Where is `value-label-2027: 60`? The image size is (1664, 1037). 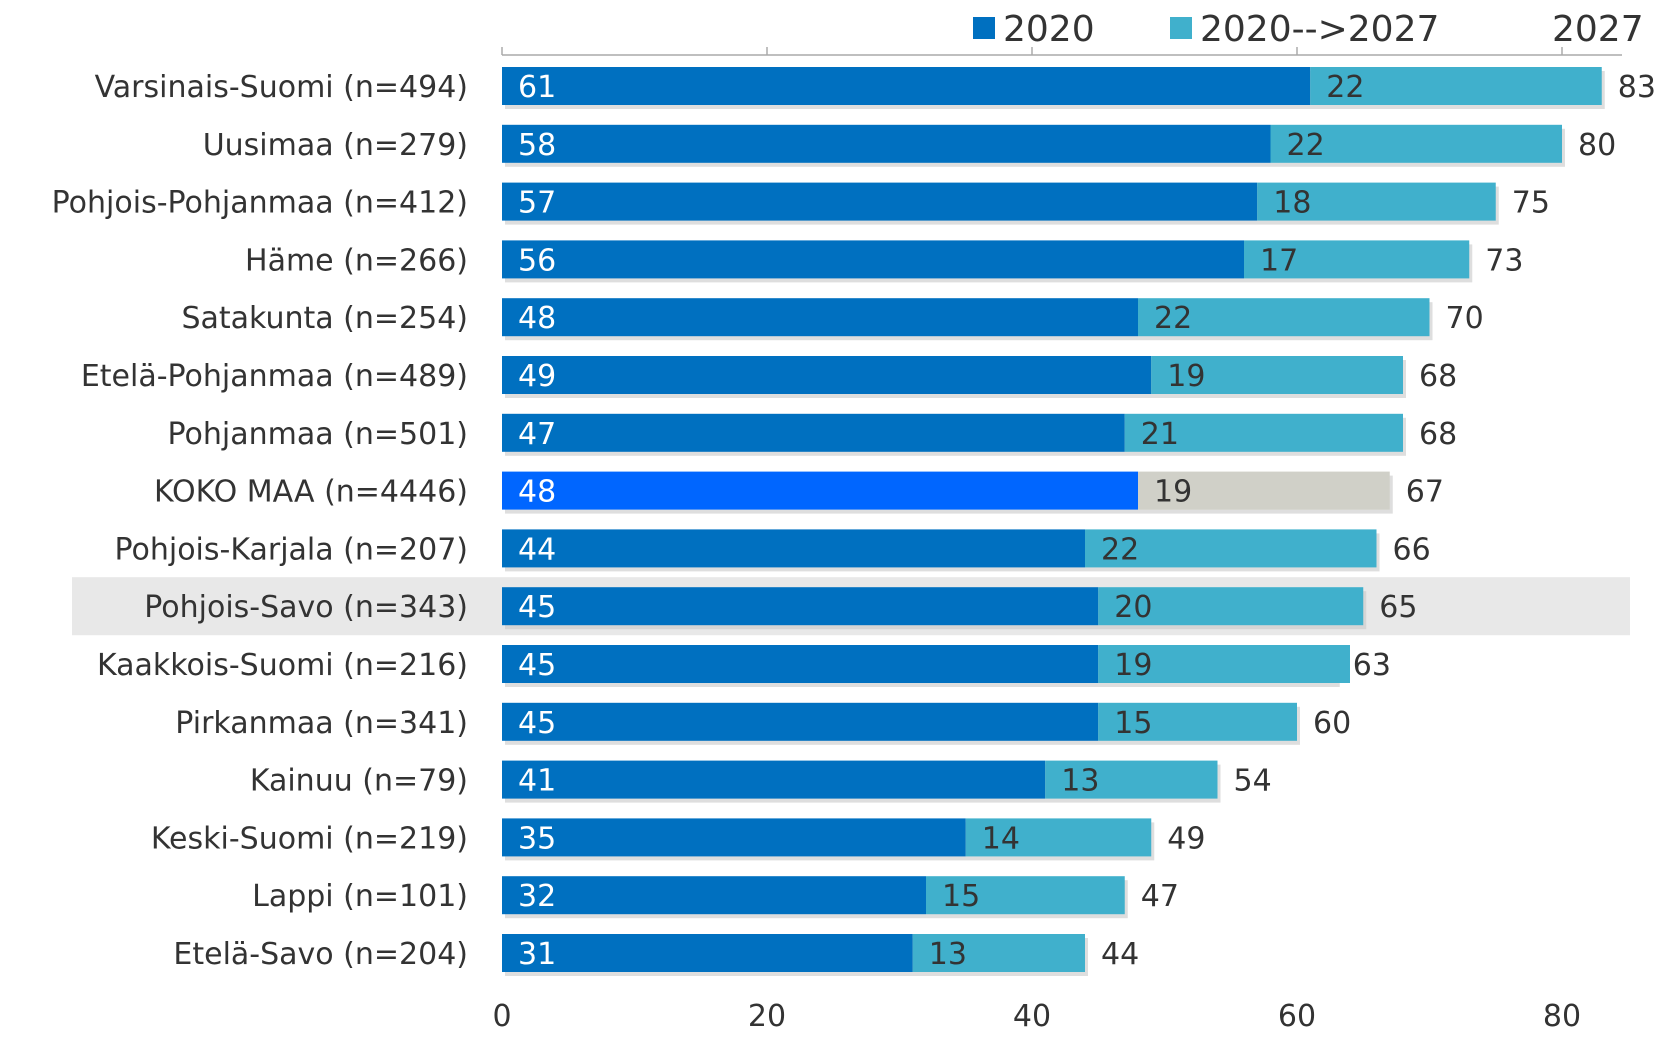 value-label-2027: 60 is located at coordinates (1332, 723).